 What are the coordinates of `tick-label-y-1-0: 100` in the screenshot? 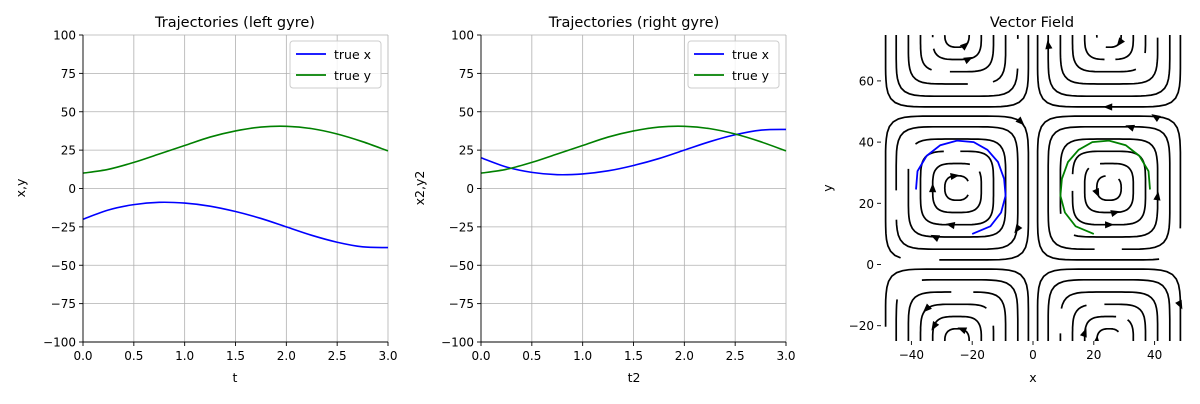 It's located at (64, 36).